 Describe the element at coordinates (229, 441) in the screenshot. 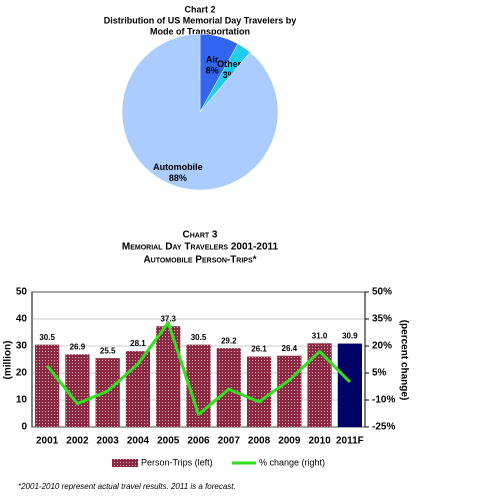

I see `x-tick-label: 2007` at that location.